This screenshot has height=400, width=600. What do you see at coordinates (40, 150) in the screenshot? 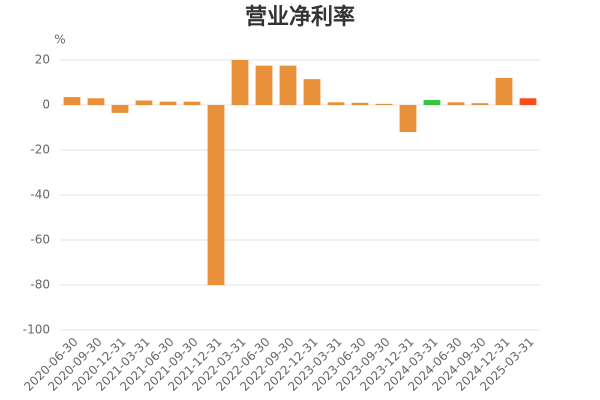
I see `y-tick-label: -20` at bounding box center [40, 150].